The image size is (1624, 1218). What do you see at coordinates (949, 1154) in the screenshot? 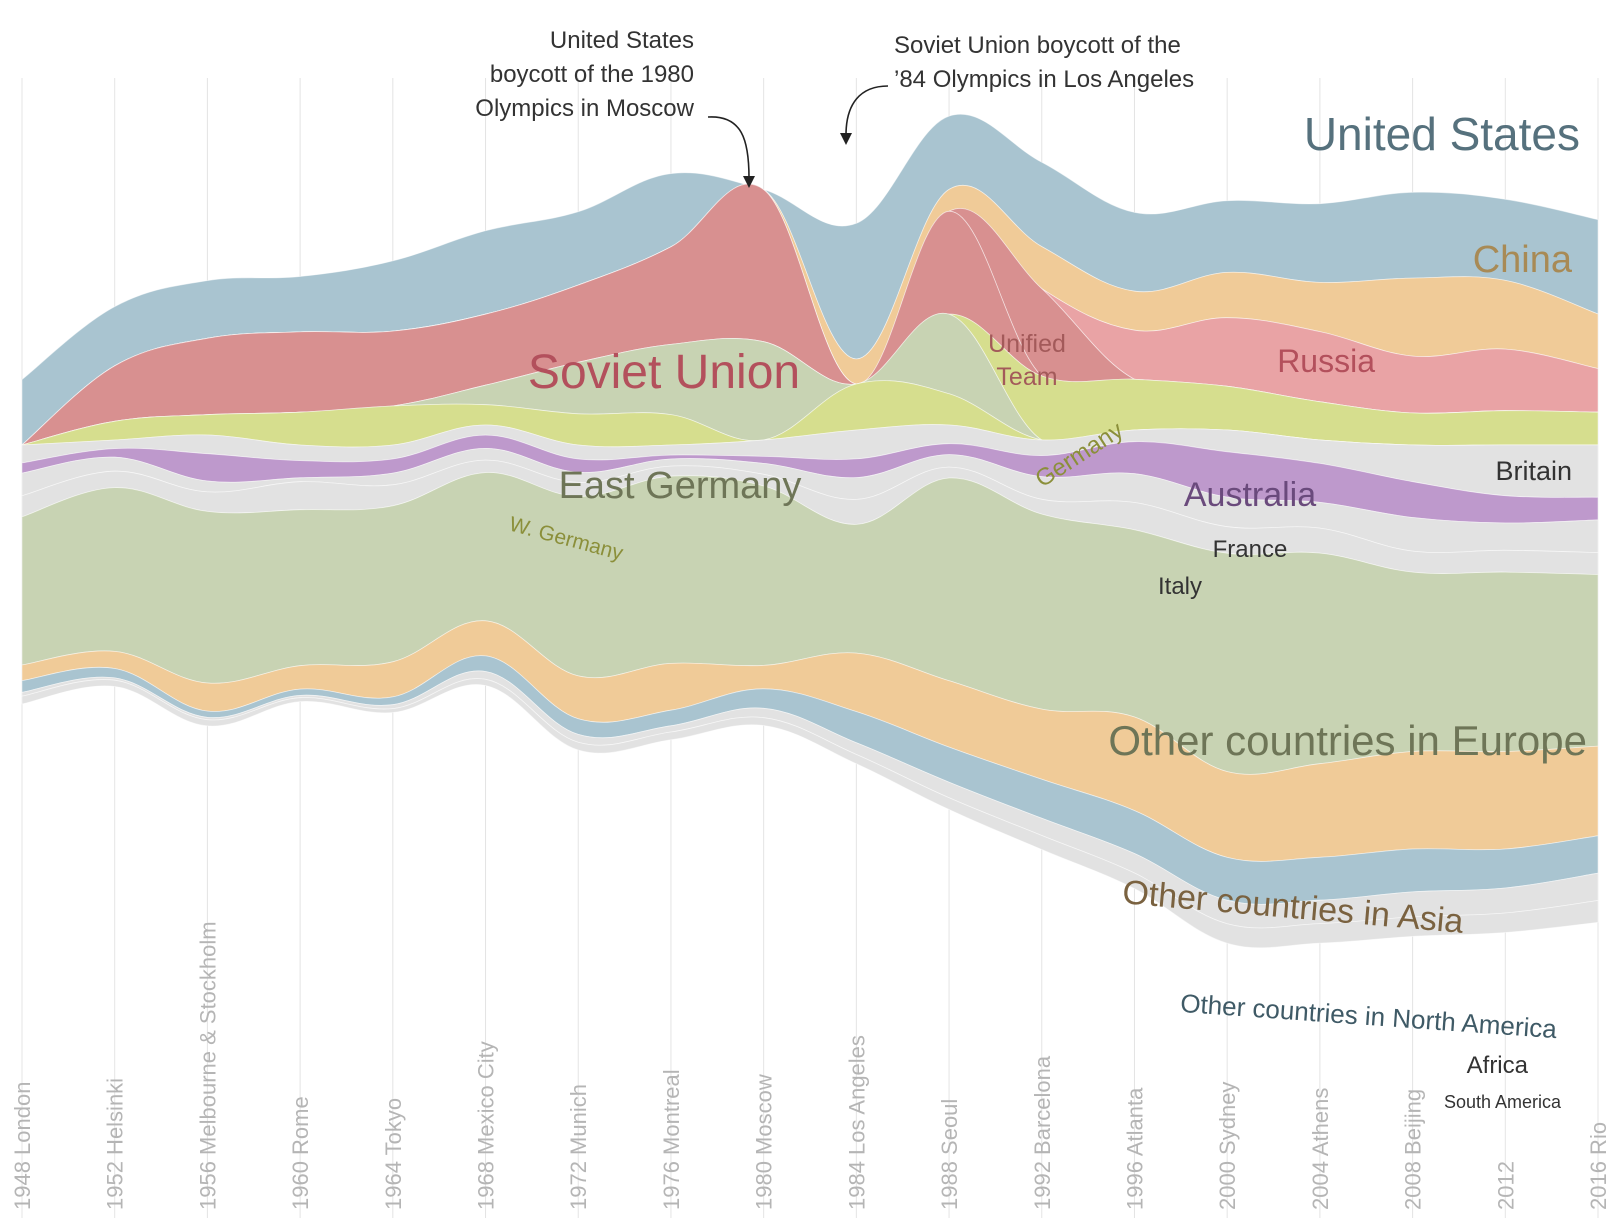
I see `x-tick-1988-seoul: 1988 Seoul` at bounding box center [949, 1154].